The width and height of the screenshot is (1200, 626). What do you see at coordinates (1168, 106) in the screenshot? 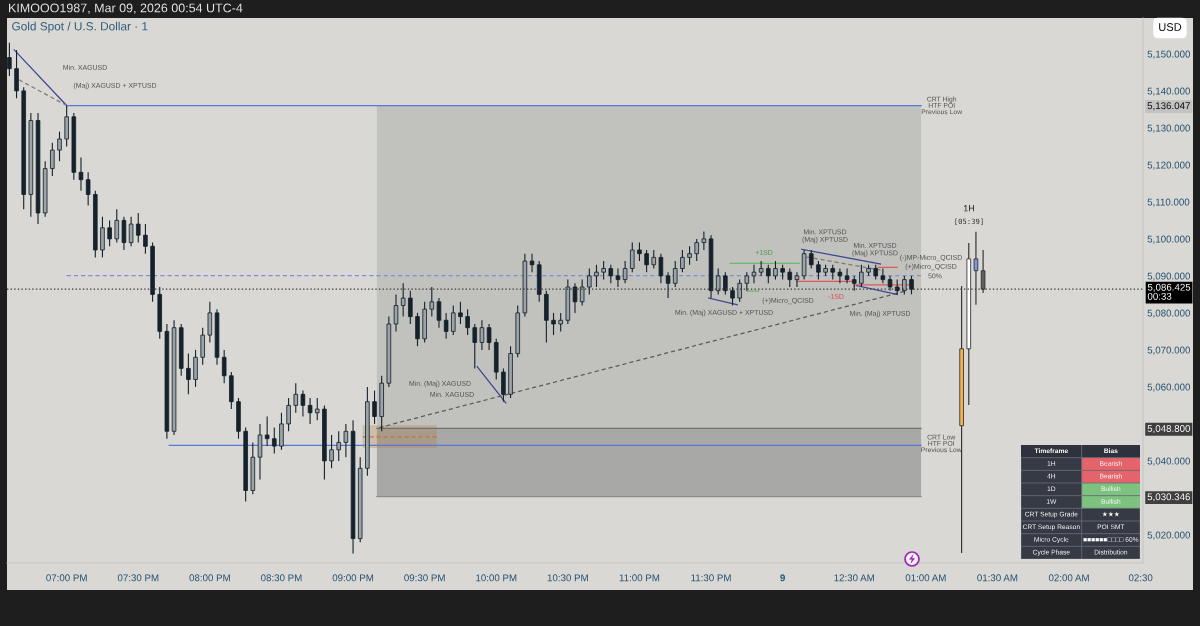
I see `y-tick-label: 5,136.047` at bounding box center [1168, 106].